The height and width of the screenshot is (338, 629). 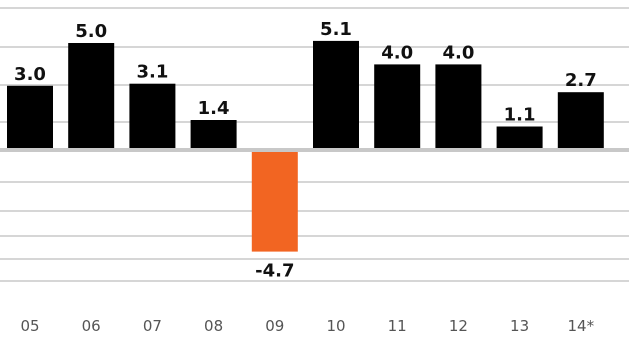 What do you see at coordinates (274, 271) in the screenshot?
I see `value-label: -4.7` at bounding box center [274, 271].